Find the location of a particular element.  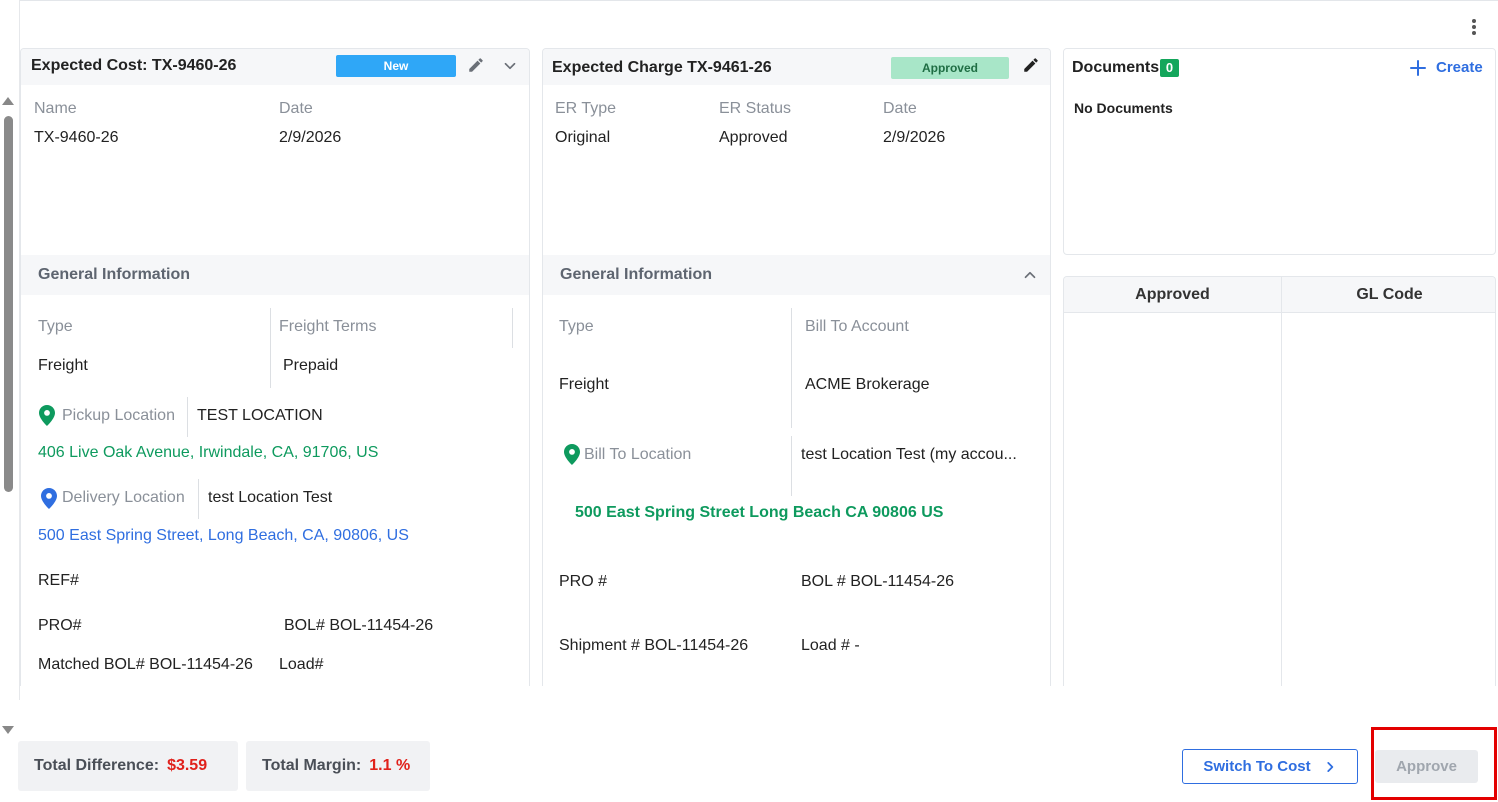

create-label: Create is located at coordinates (1459, 67).